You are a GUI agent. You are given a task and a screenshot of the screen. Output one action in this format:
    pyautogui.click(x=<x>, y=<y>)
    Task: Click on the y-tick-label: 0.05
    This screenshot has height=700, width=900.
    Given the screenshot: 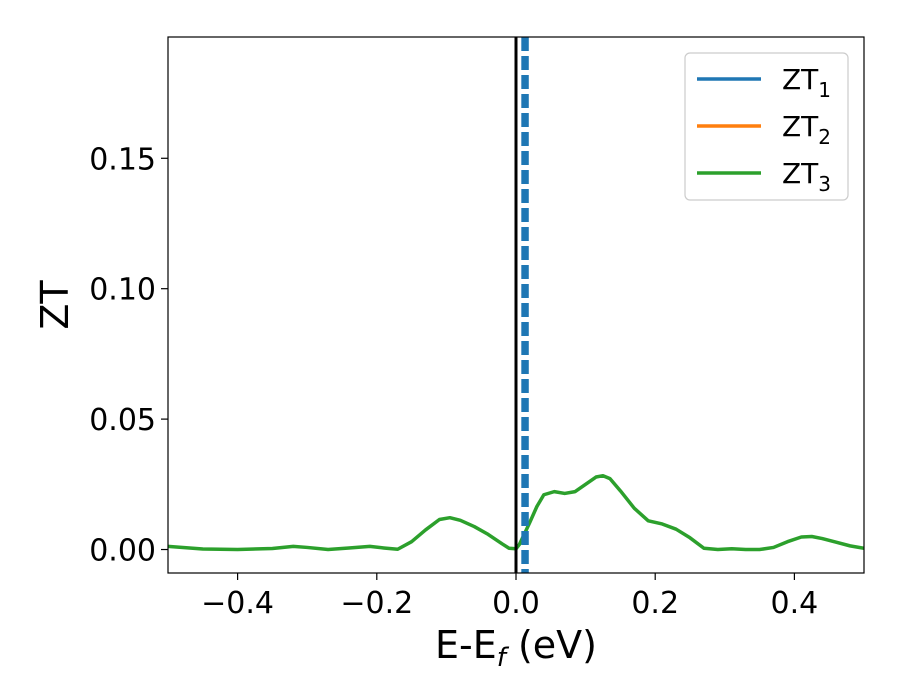 What is the action you would take?
    pyautogui.click(x=122, y=420)
    